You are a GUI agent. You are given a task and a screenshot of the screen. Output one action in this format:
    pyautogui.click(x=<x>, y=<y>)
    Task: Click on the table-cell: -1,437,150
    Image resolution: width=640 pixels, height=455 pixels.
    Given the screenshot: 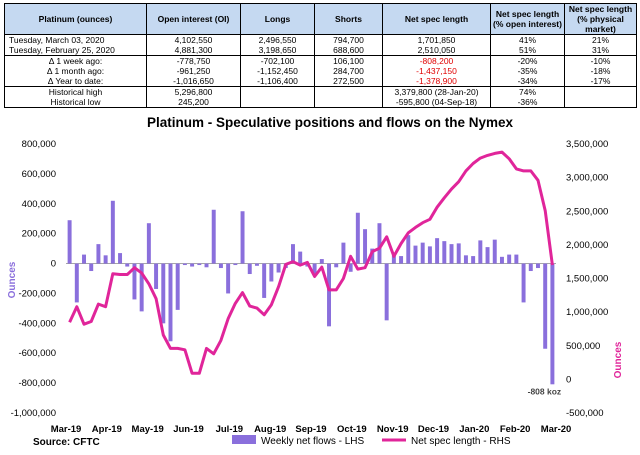 What is the action you would take?
    pyautogui.click(x=436, y=71)
    